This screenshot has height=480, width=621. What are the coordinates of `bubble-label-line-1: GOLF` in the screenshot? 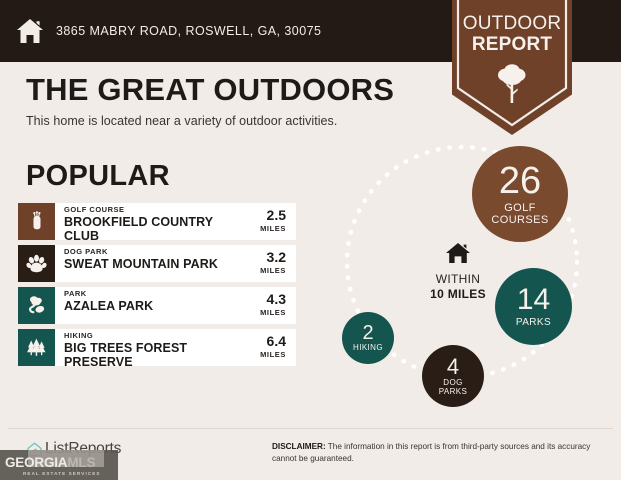 It's located at (520, 207).